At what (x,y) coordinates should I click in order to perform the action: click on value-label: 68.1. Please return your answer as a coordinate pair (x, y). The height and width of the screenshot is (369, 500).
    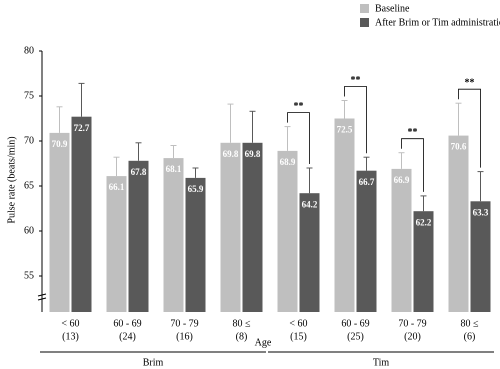
    Looking at the image, I should click on (174, 169).